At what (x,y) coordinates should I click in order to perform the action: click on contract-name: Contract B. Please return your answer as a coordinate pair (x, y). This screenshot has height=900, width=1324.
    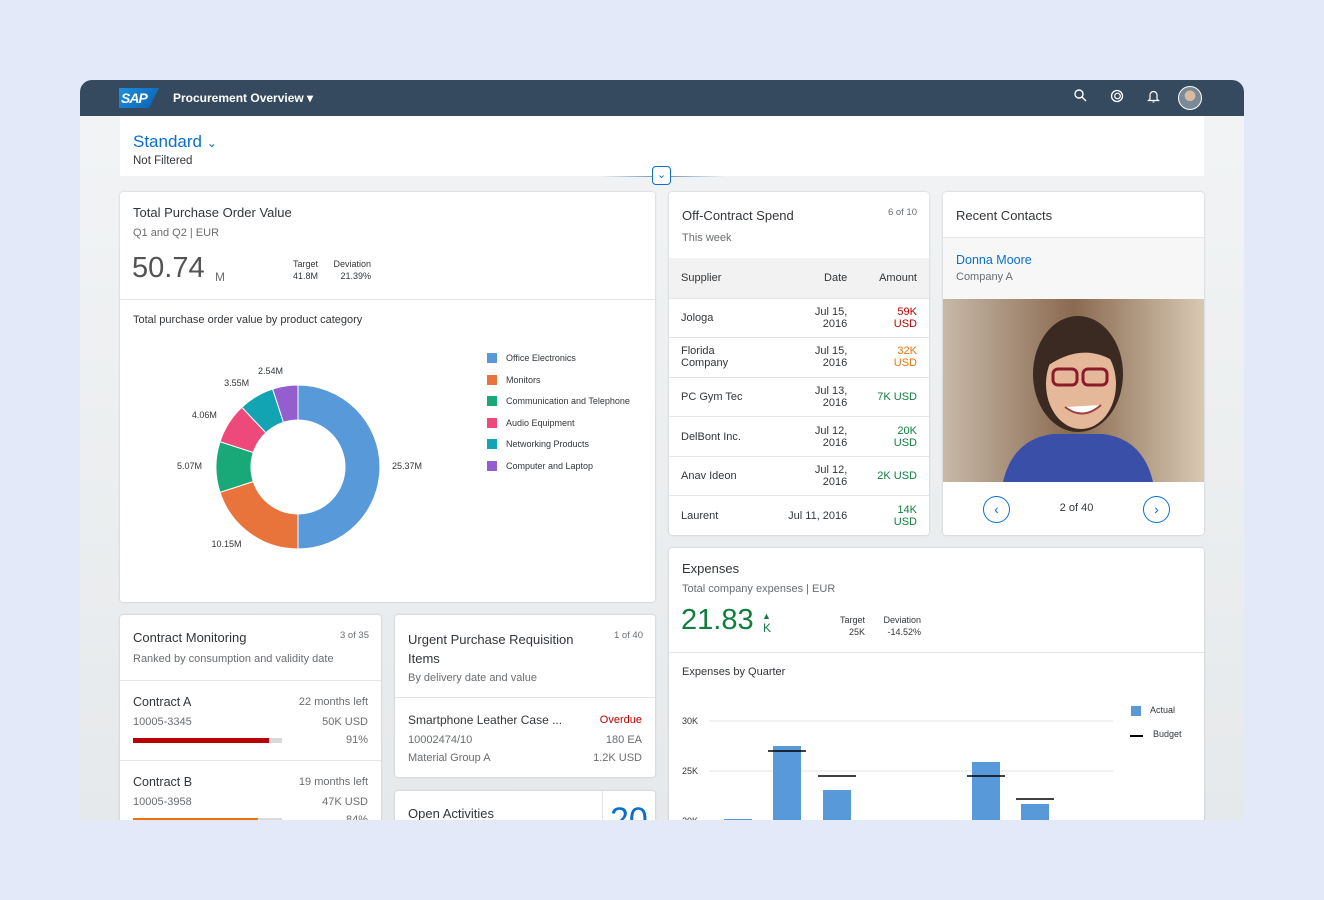
    Looking at the image, I should click on (163, 782).